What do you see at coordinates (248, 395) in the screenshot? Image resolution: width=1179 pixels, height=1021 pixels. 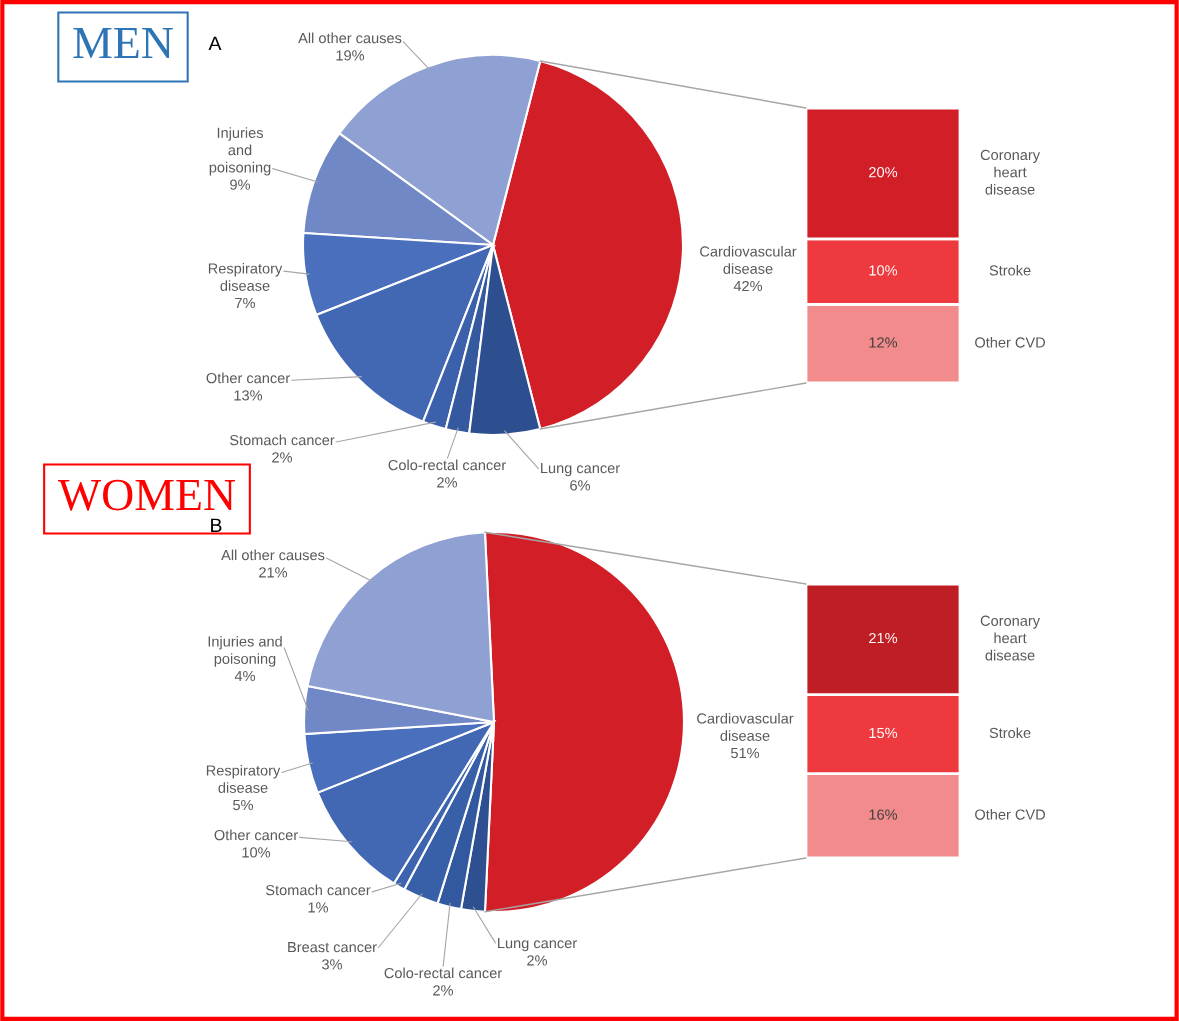 I see `data-label: 13%` at bounding box center [248, 395].